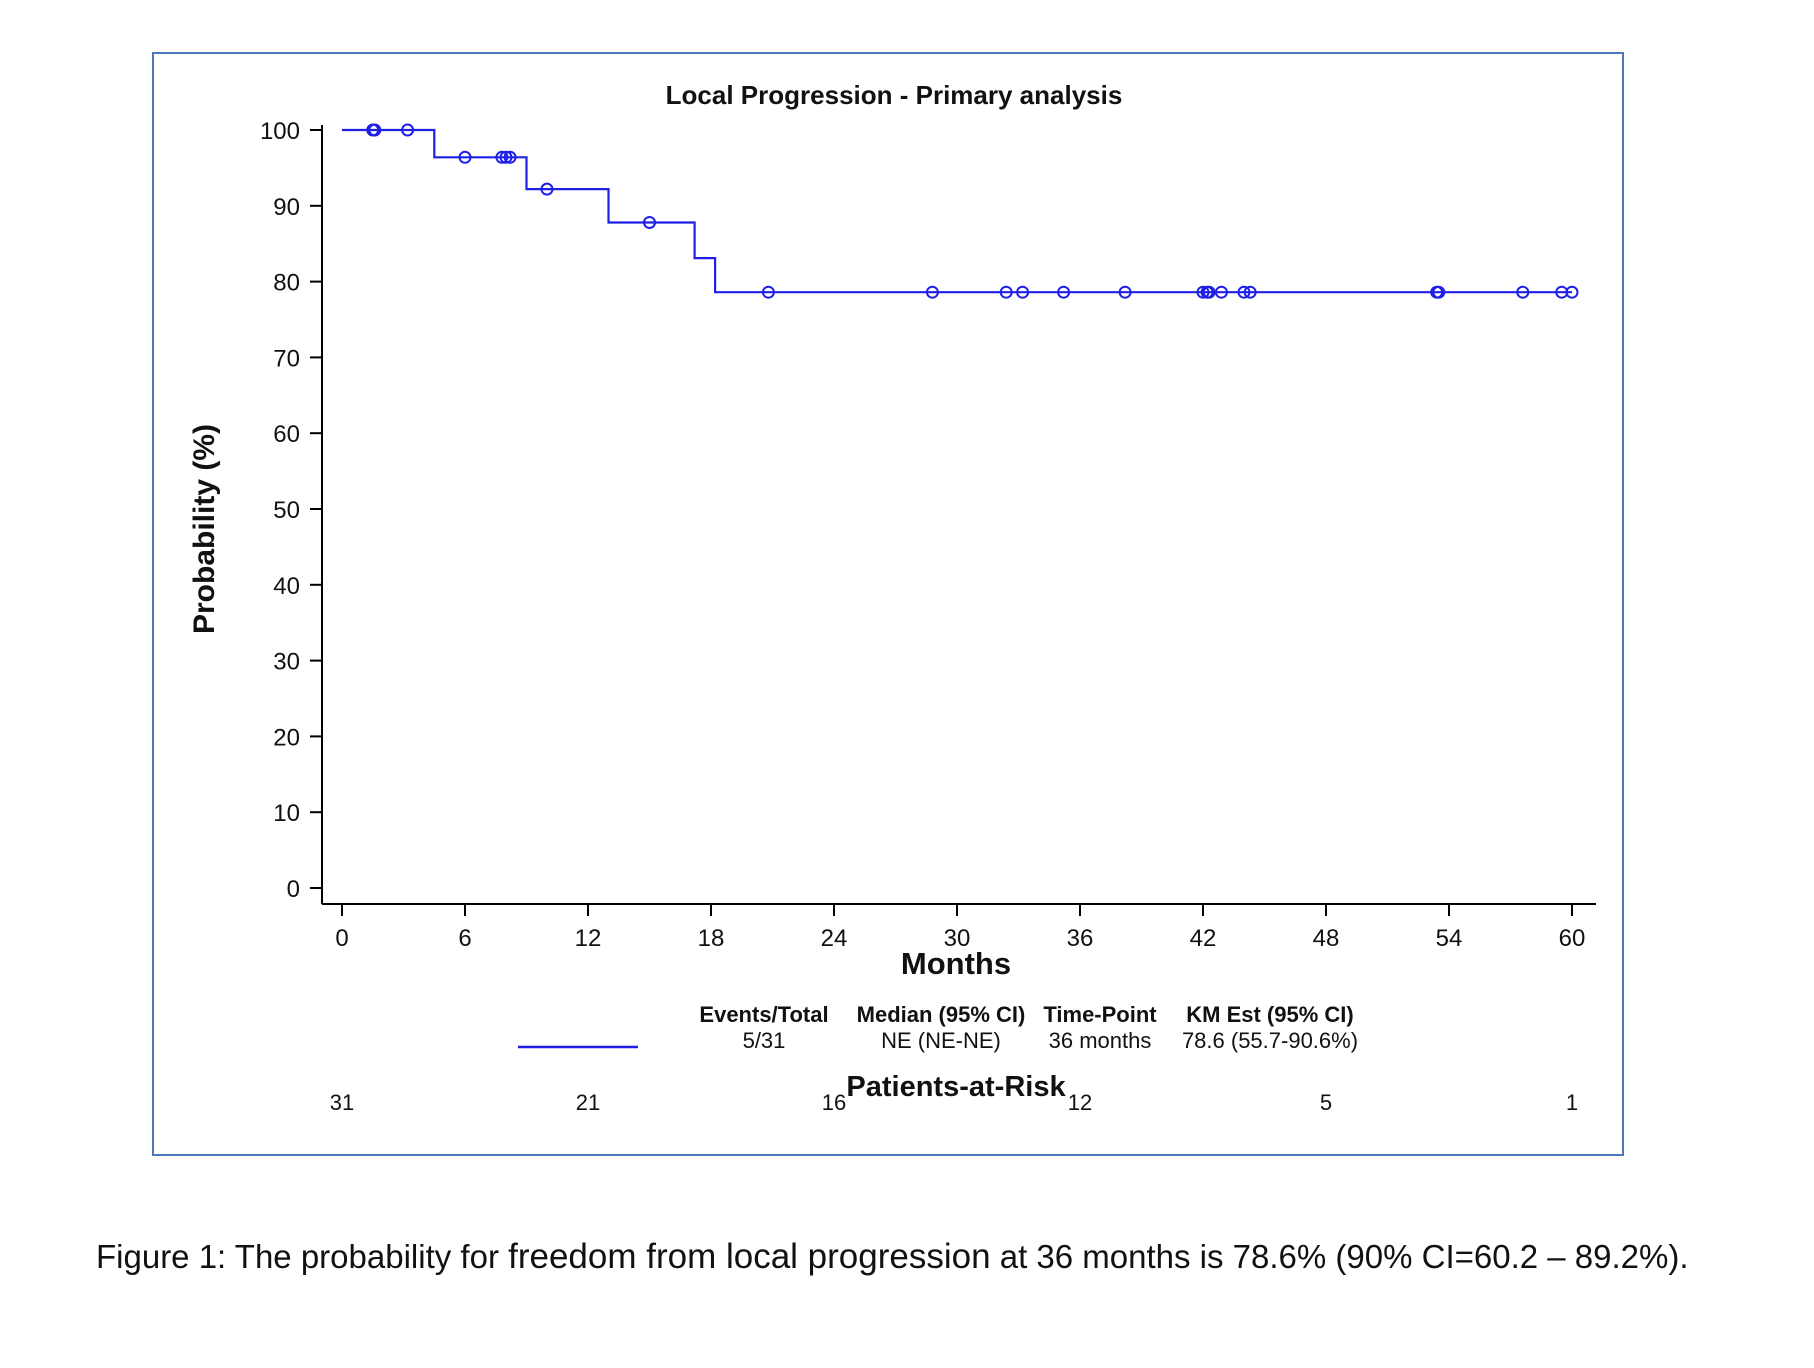 This screenshot has height=1368, width=1814. What do you see at coordinates (1080, 1102) in the screenshot?
I see `at-risk-count: 12` at bounding box center [1080, 1102].